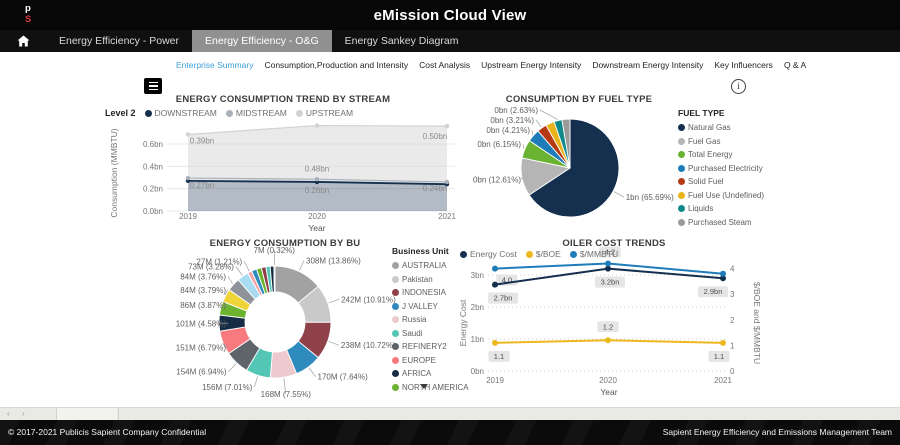 This screenshot has width=900, height=445. What do you see at coordinates (450, 414) in the screenshot?
I see `page-navigation-bar: ‹ ›` at bounding box center [450, 414].